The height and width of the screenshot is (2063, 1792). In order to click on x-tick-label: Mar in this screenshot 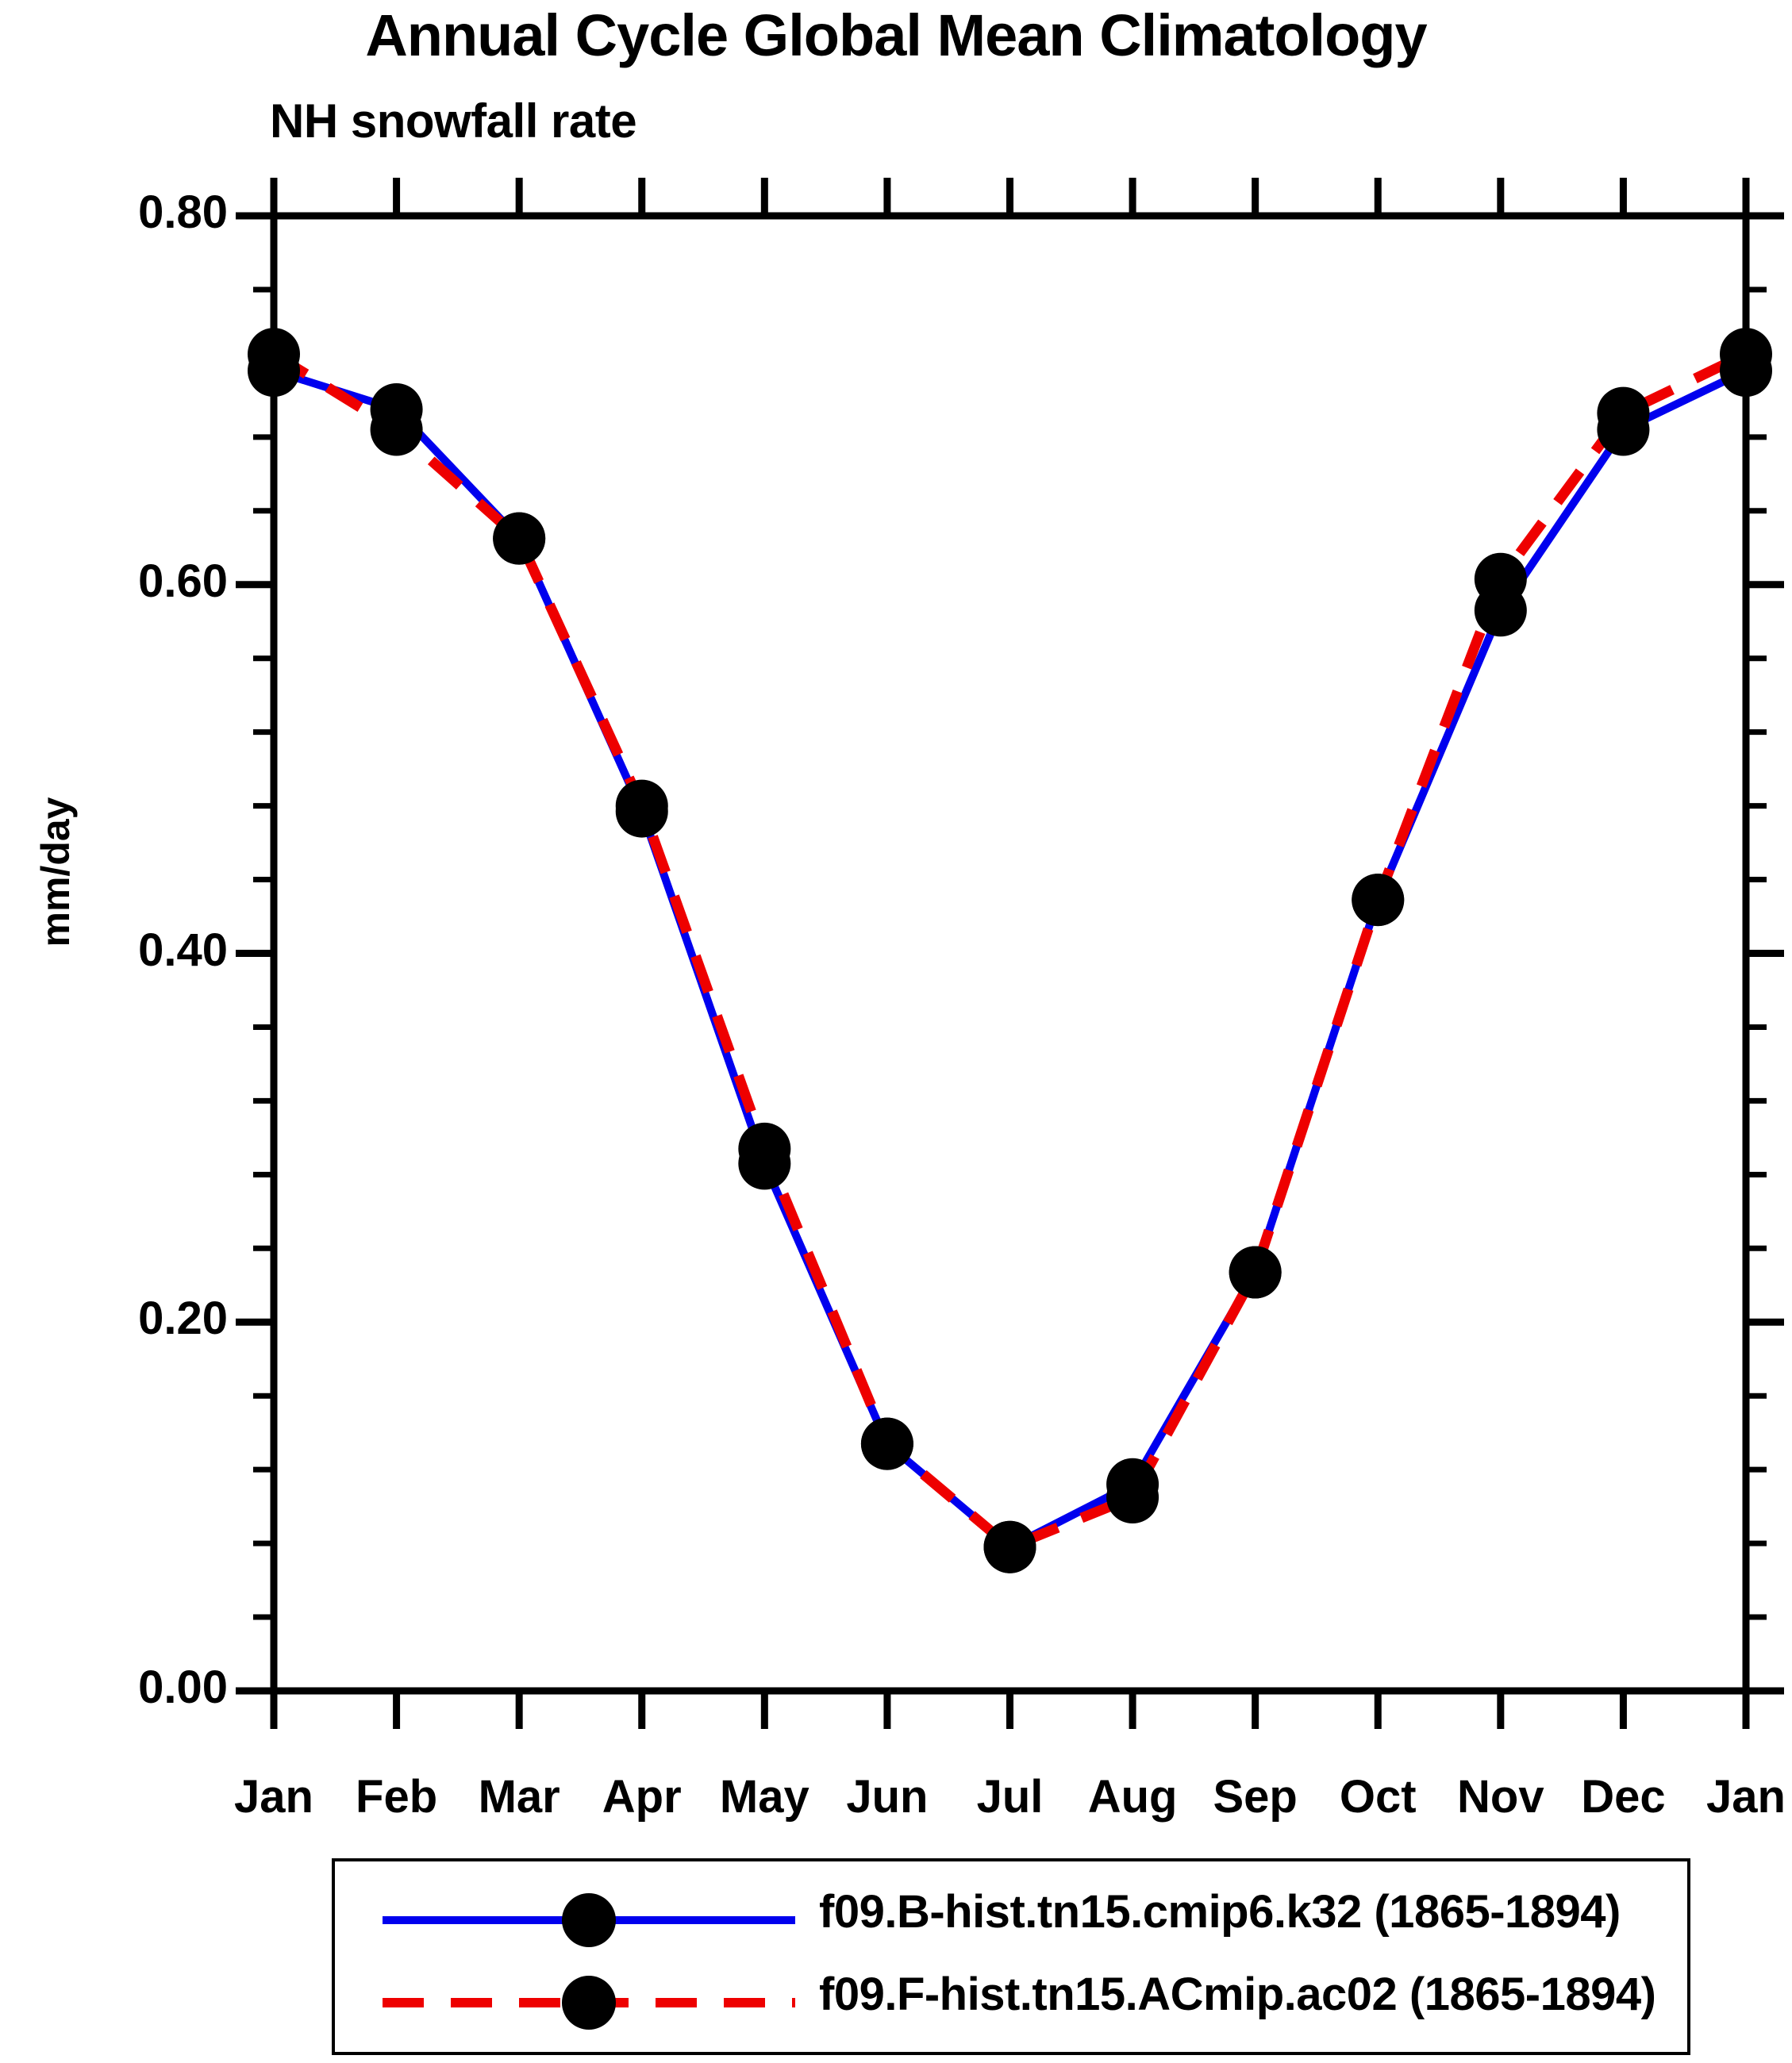, I will do `click(519, 1797)`.